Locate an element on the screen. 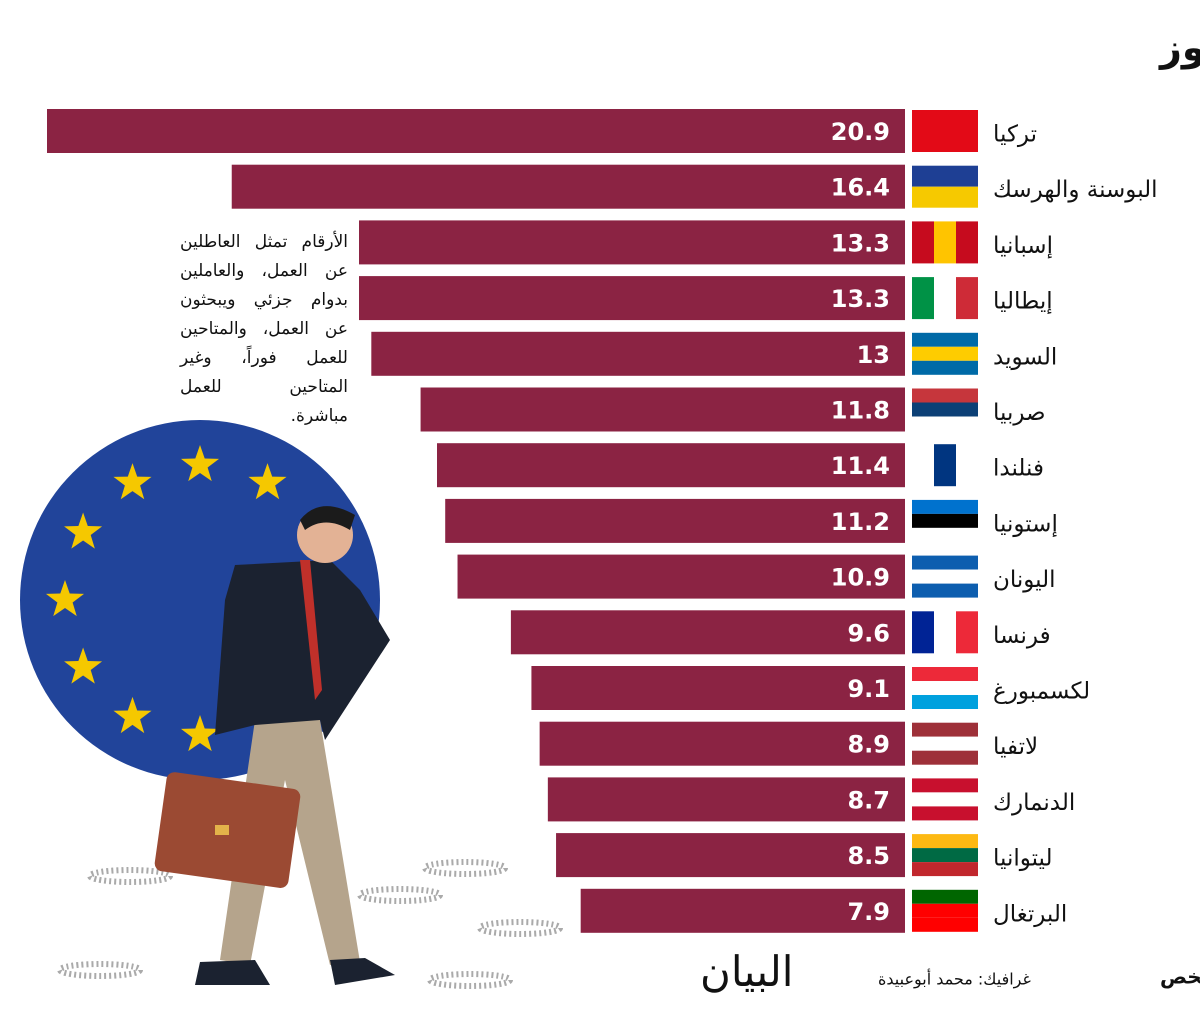 This screenshot has height=1024, width=1200. value-label: 7.9 is located at coordinates (868, 912).